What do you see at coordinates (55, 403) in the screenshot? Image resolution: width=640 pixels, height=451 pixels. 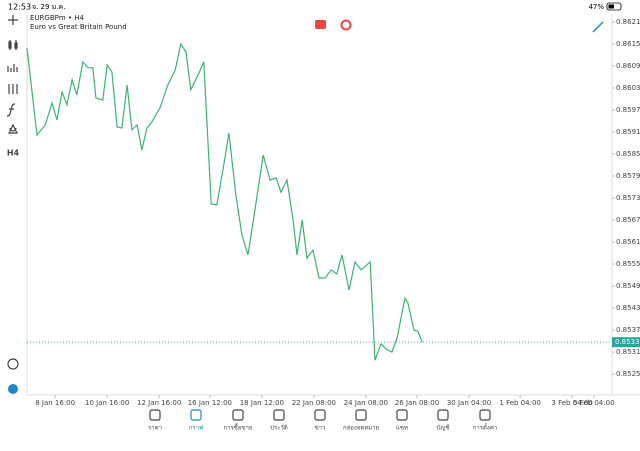 I see `x-tick-label: 8 Jan 16:00` at bounding box center [55, 403].